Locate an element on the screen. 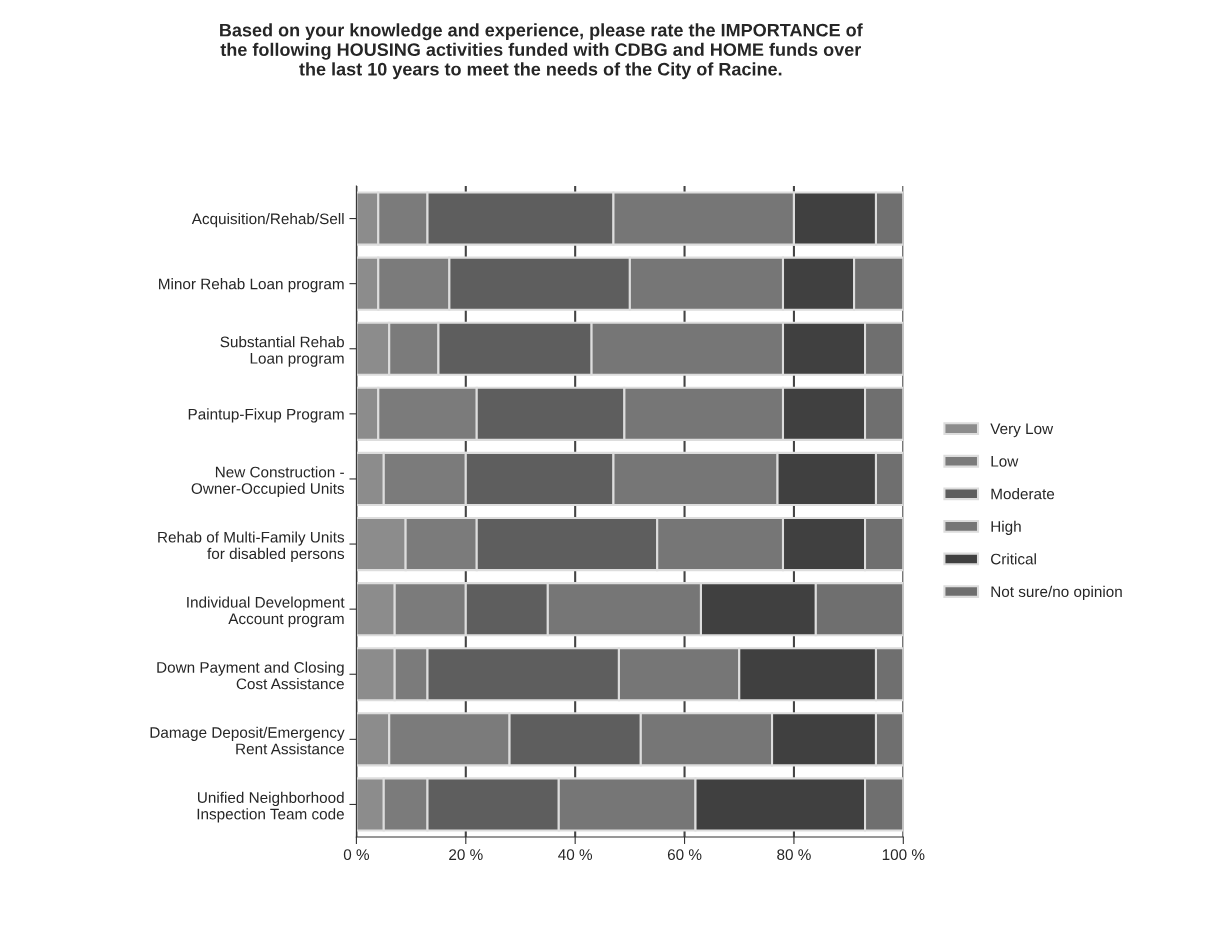  legend-label: Very Low is located at coordinates (1022, 430).